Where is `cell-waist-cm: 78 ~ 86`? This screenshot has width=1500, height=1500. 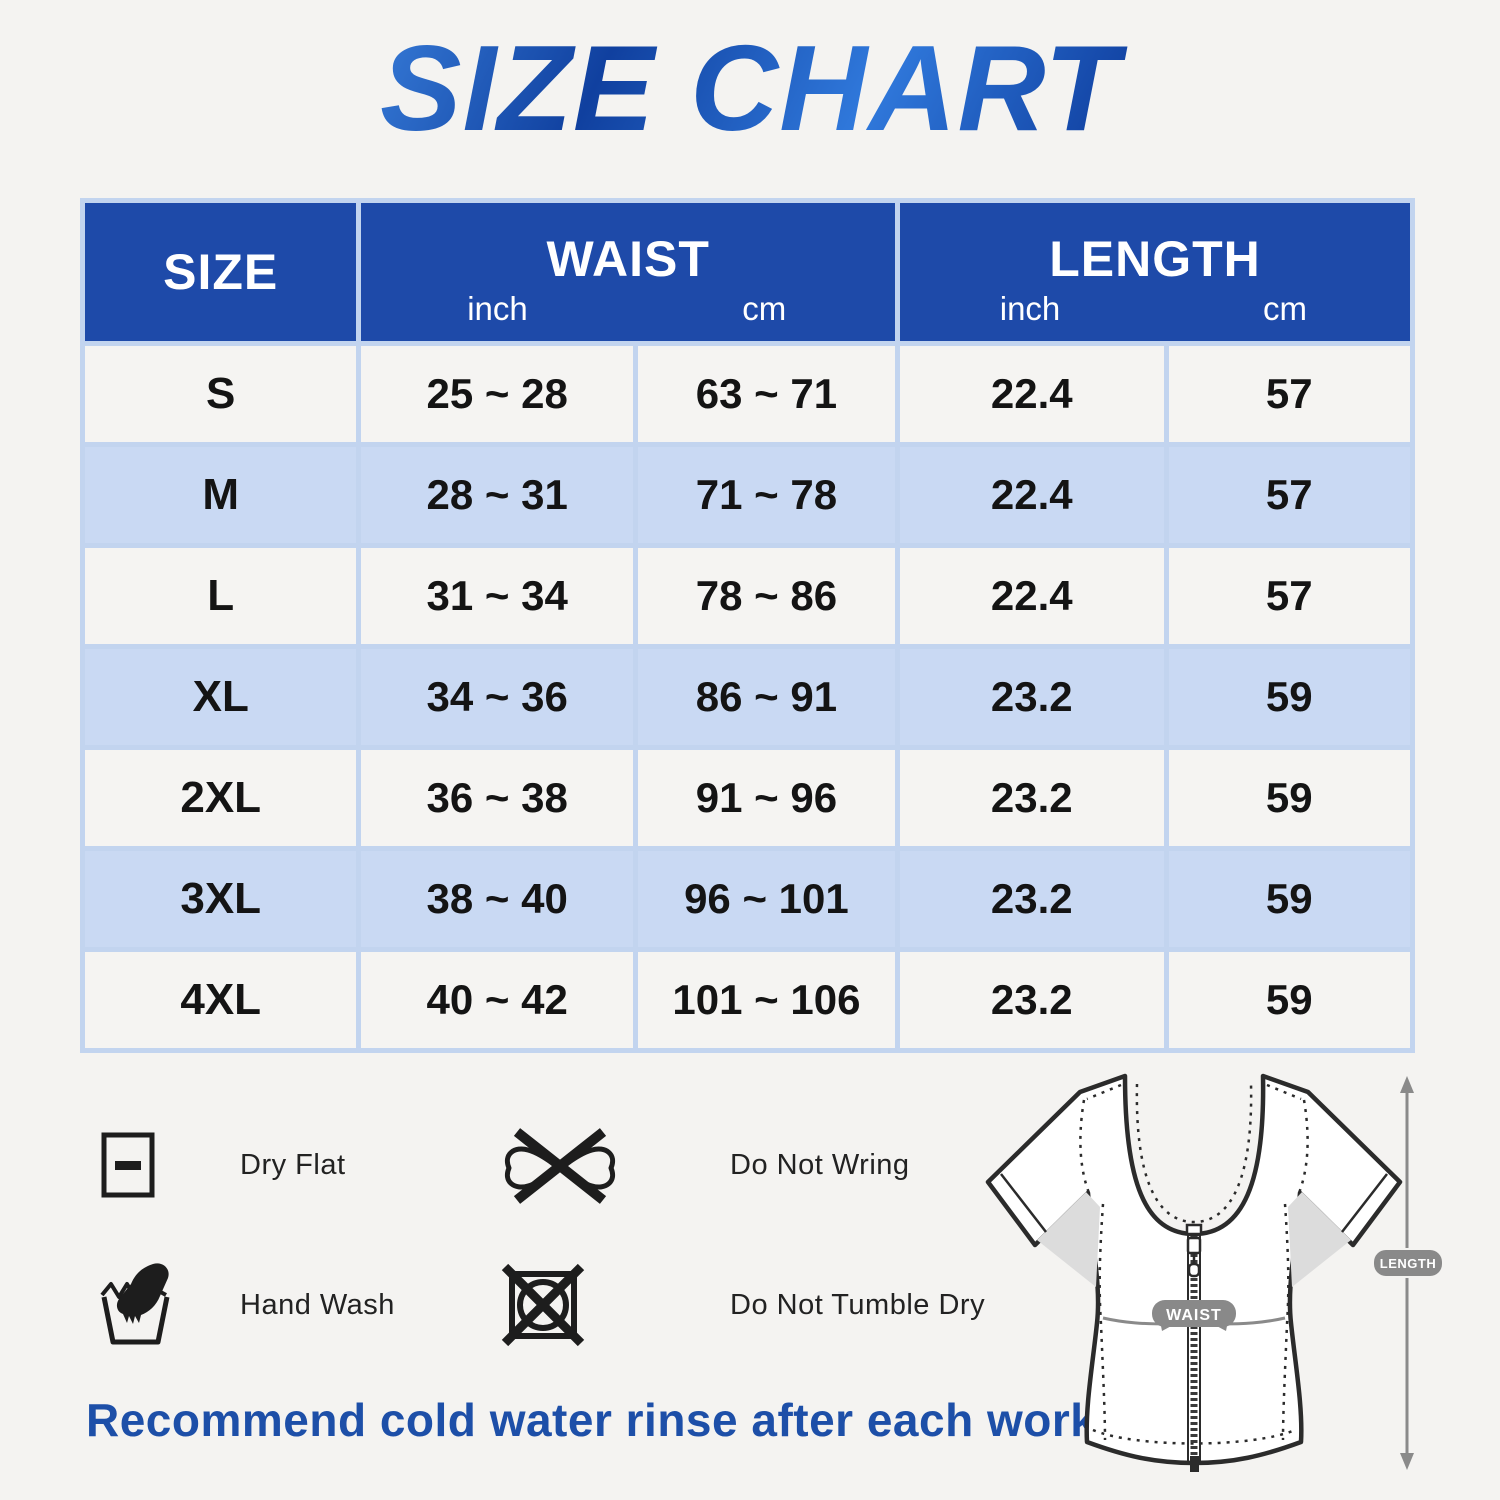 cell-waist-cm: 78 ~ 86 is located at coordinates (766, 596).